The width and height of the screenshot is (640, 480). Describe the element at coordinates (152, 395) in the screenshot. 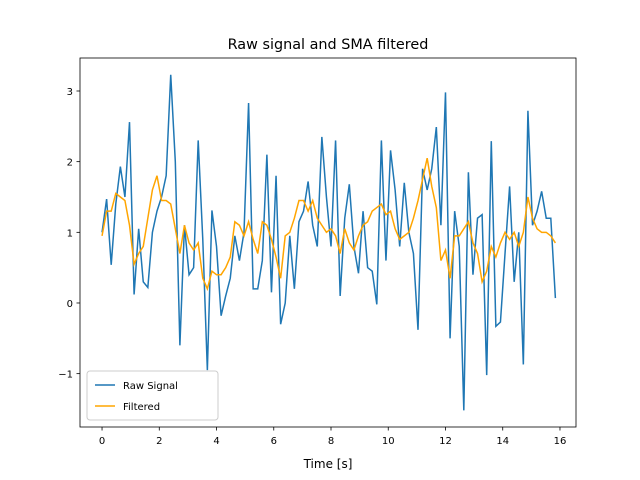

I see `legend-box` at that location.